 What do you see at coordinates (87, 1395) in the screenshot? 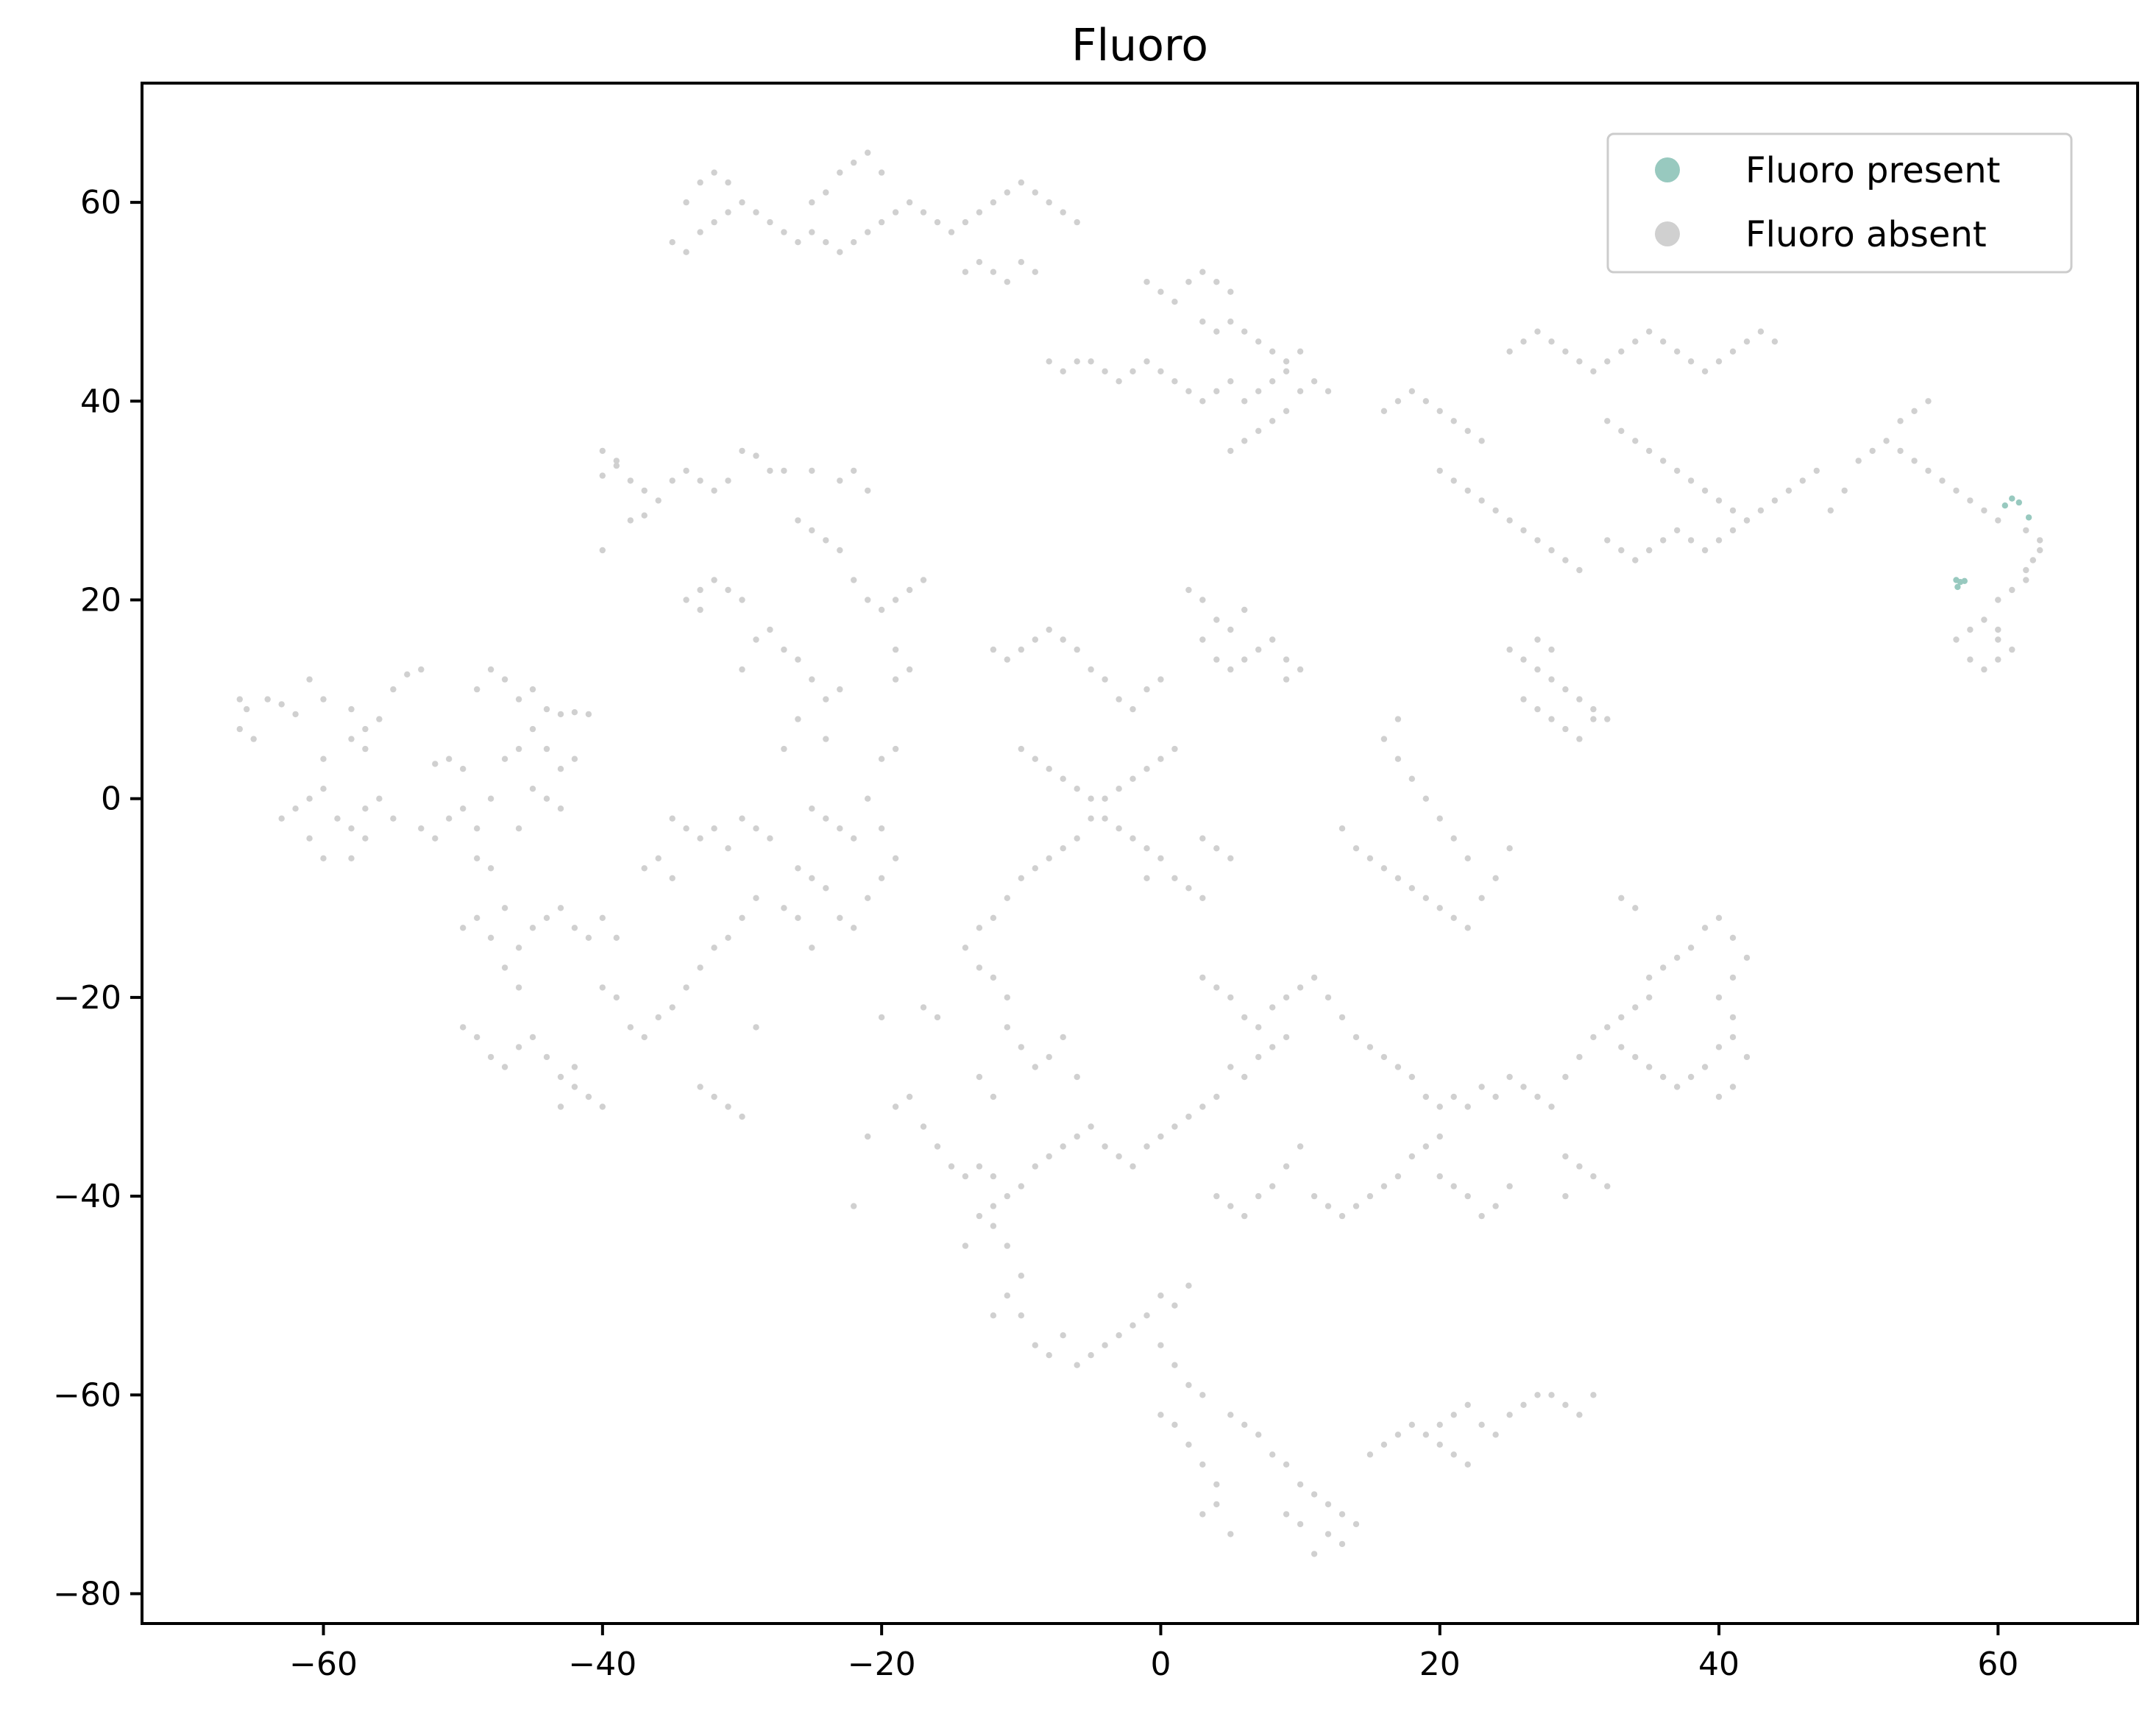
I see `y-tick-label: −60` at bounding box center [87, 1395].